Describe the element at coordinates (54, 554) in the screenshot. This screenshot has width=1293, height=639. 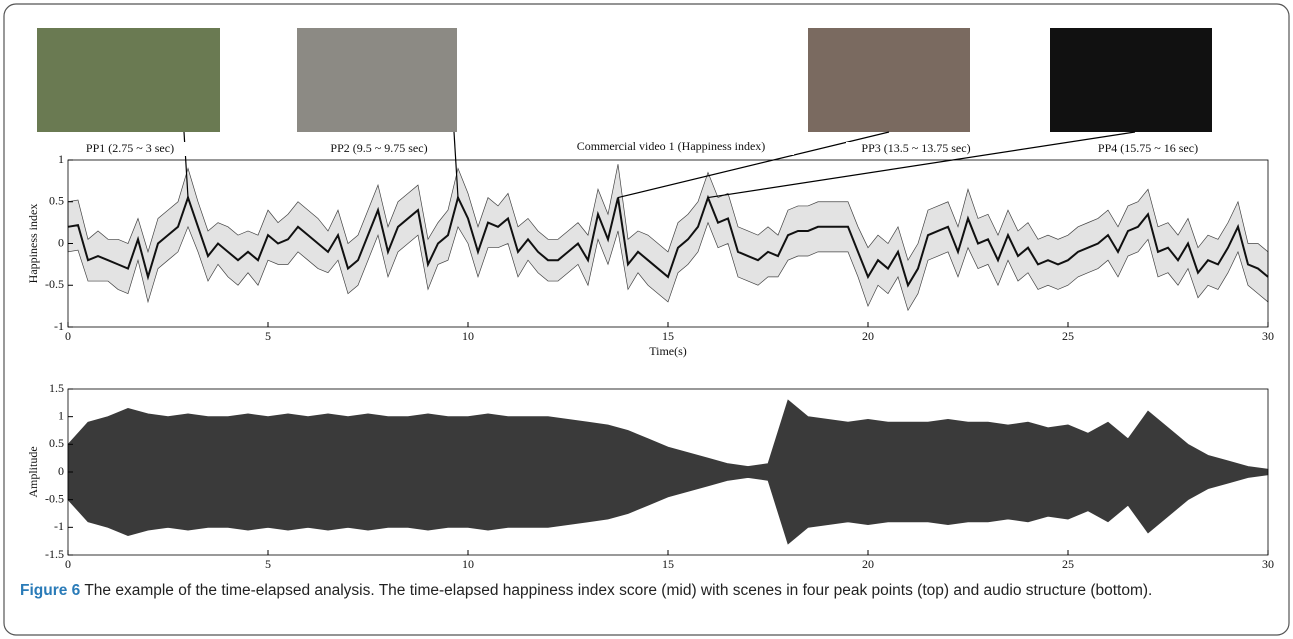
I see `y-tick-label: -1.5` at that location.